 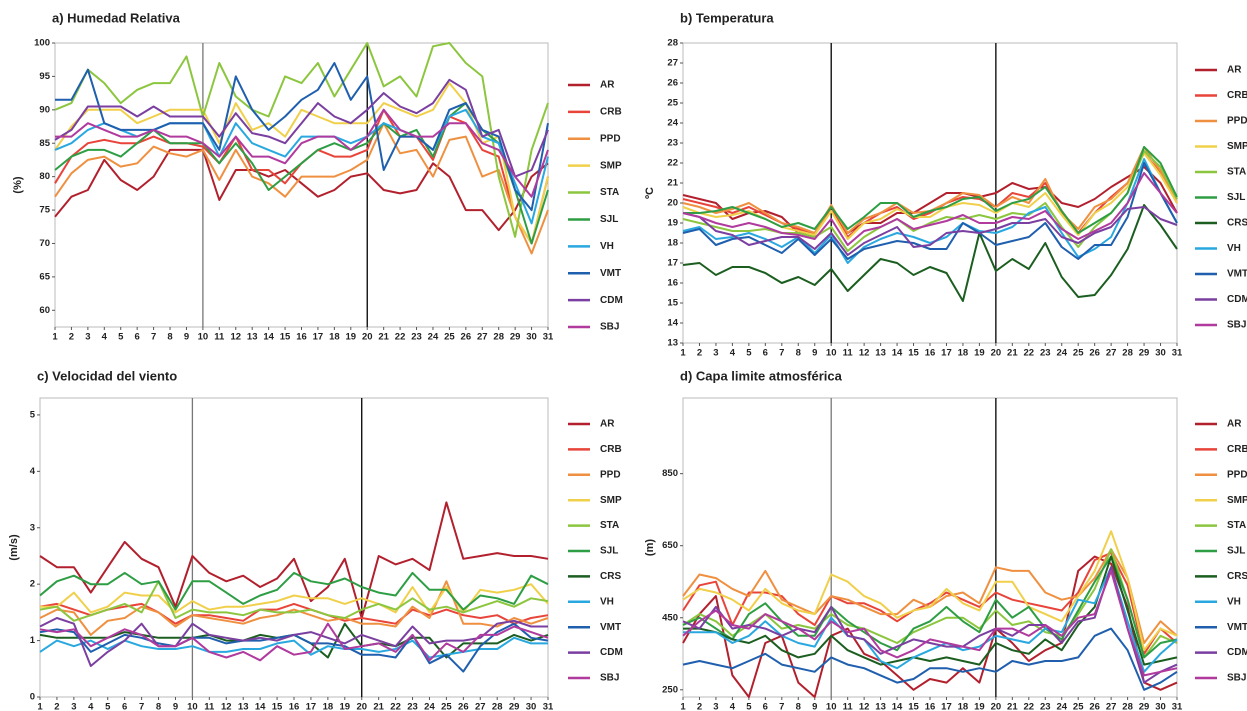 I want to click on y-tick-label: 85, so click(x=44, y=143).